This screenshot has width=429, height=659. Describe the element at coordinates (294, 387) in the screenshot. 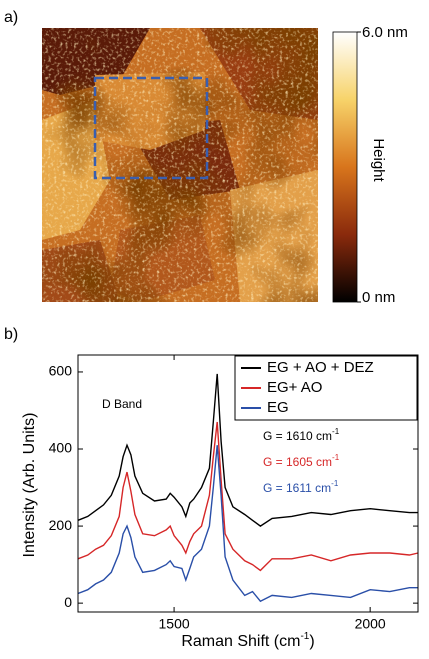

I see `legend-label: EG+ AO` at that location.